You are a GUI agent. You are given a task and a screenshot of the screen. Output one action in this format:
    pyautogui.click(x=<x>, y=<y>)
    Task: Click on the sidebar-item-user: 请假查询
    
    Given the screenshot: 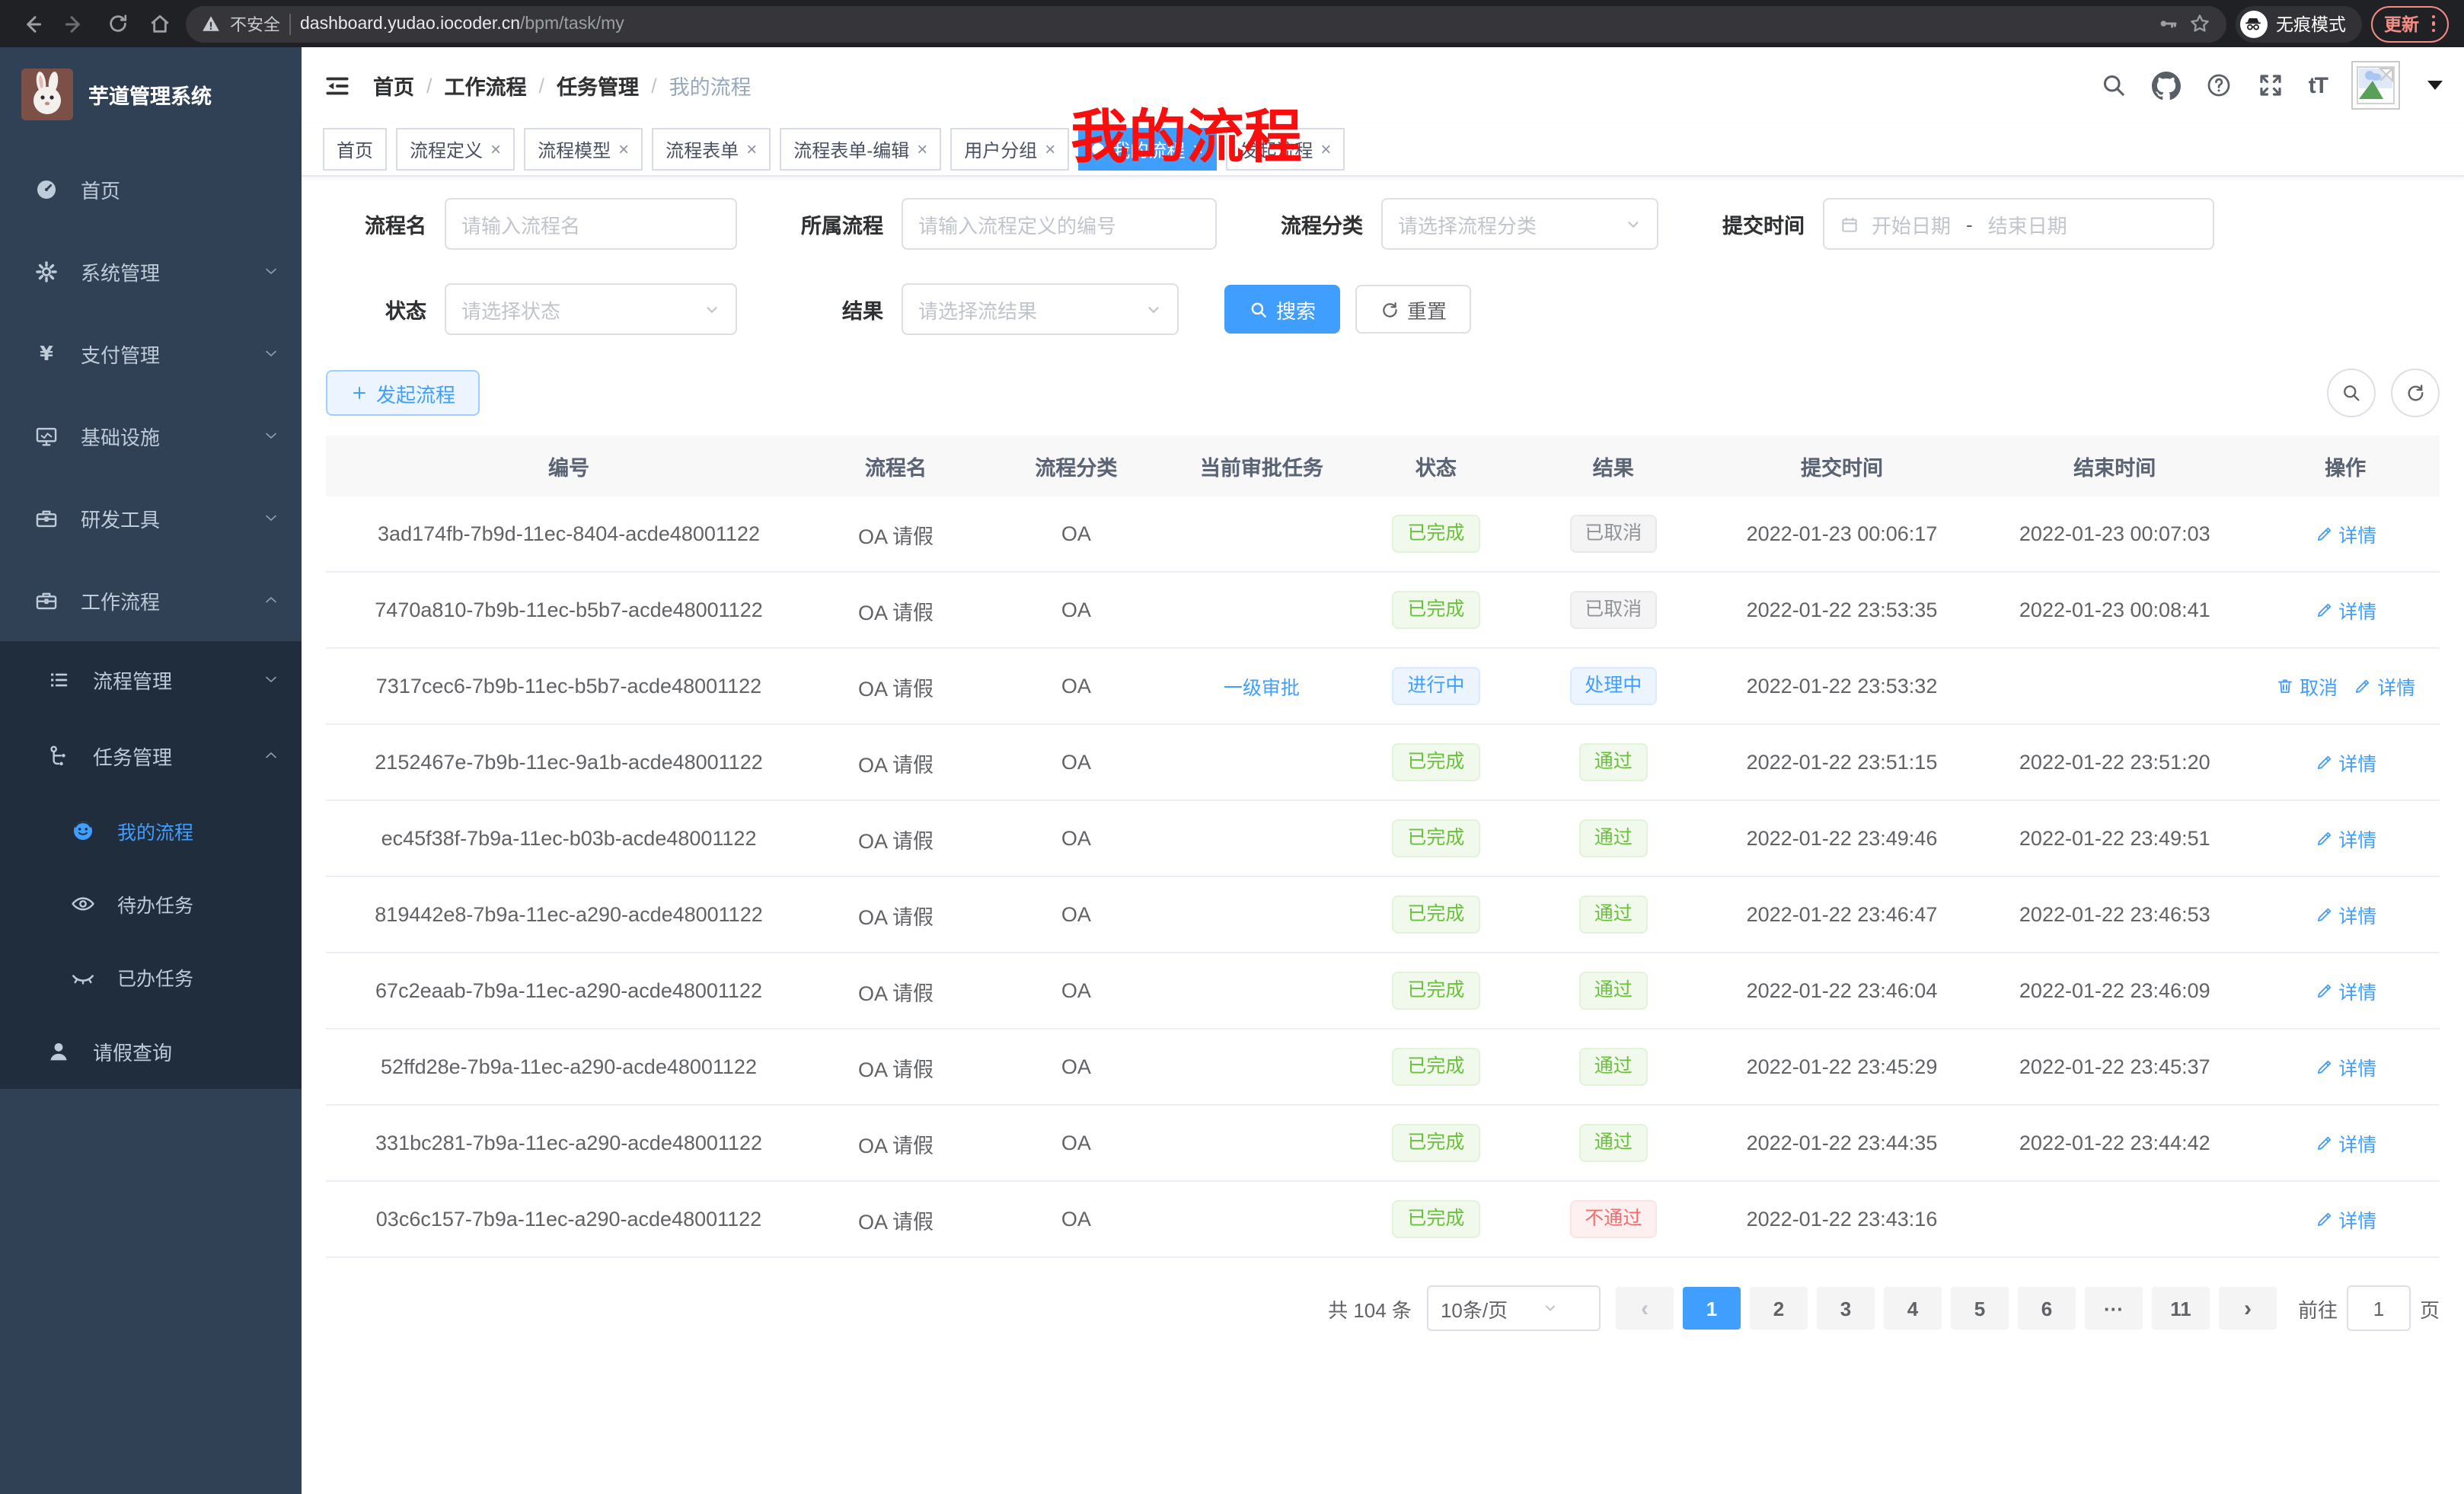 What is the action you would take?
    pyautogui.click(x=151, y=1051)
    